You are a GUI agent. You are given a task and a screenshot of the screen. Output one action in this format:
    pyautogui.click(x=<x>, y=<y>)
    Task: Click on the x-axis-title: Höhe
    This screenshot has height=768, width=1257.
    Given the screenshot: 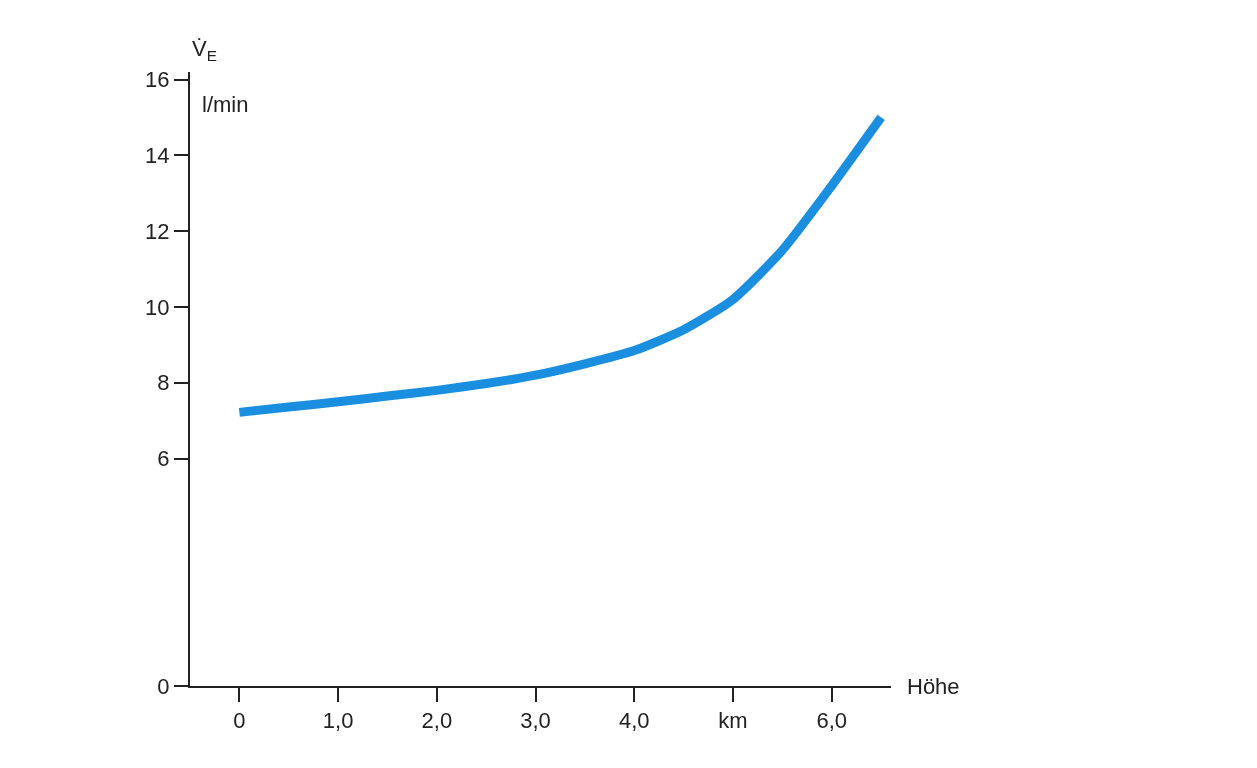 What is the action you would take?
    pyautogui.click(x=933, y=686)
    